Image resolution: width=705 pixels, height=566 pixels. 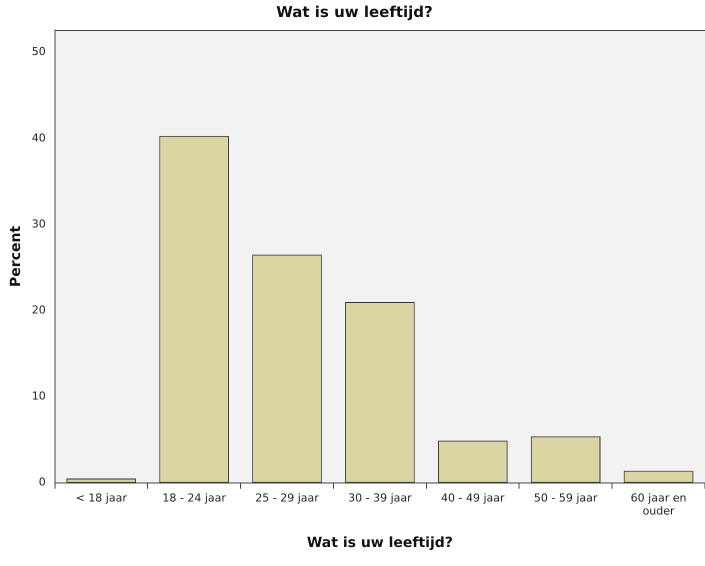 I want to click on x-tick-label: 18 - 24 jaar, so click(x=194, y=497).